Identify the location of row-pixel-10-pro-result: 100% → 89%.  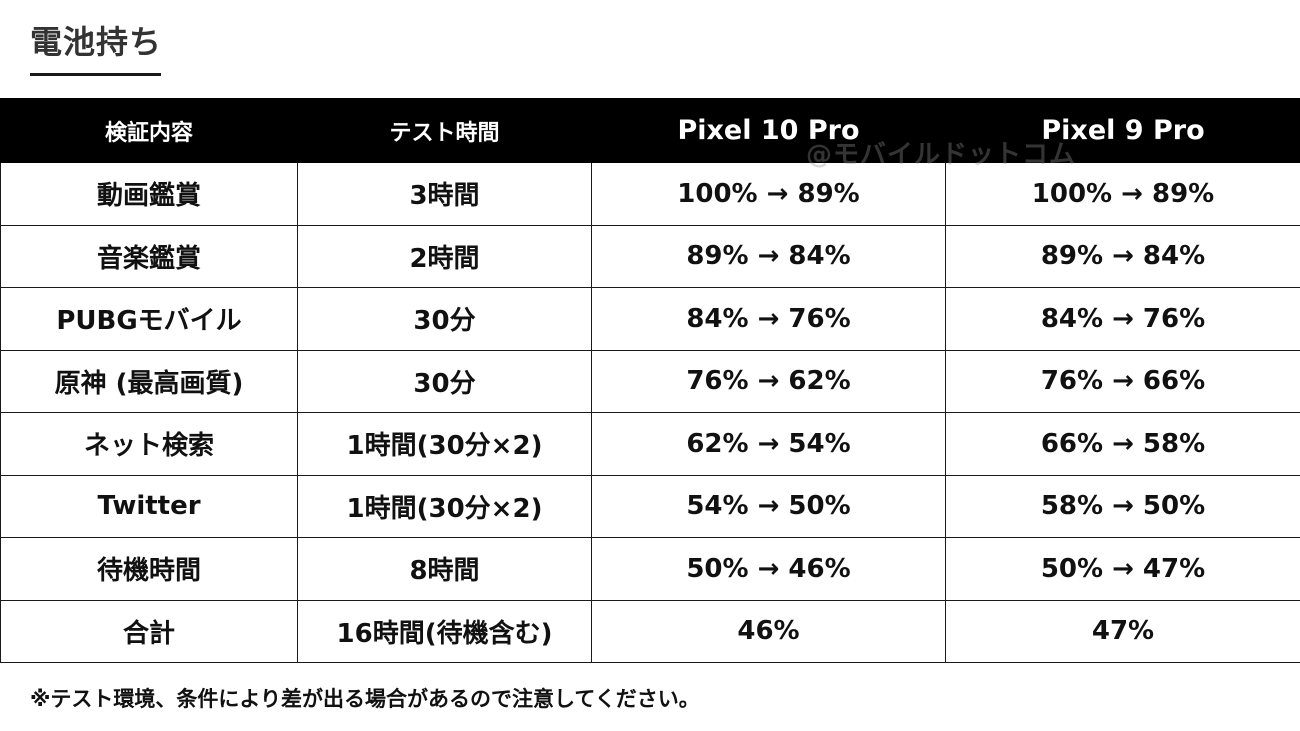
(768, 194).